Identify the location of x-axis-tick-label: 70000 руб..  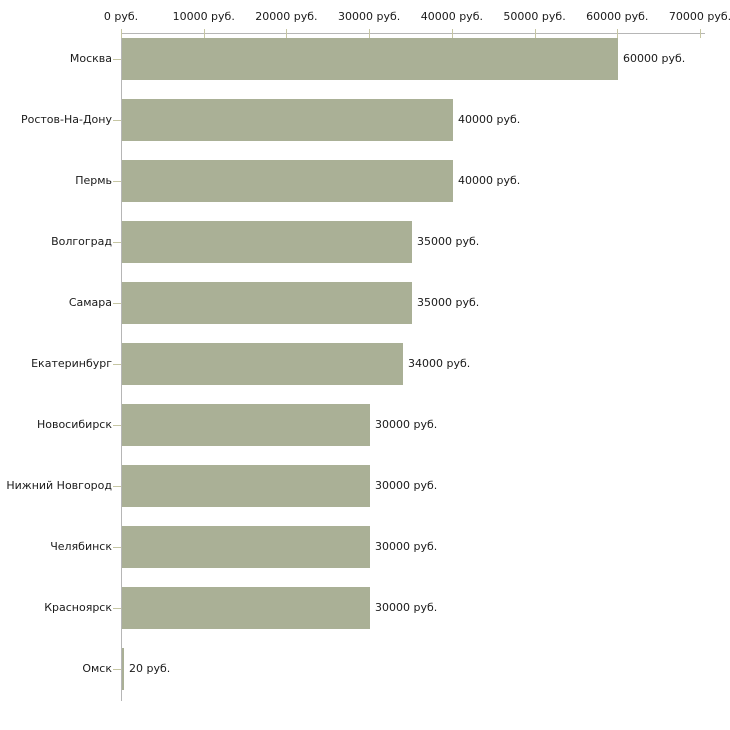
(699, 16).